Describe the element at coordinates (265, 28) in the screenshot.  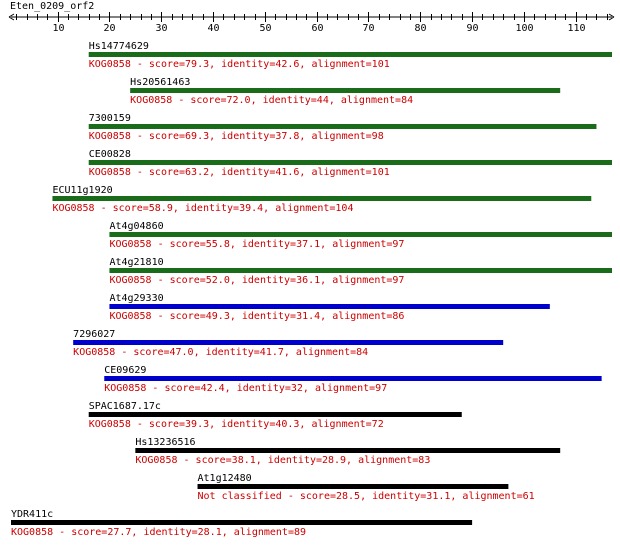
I see `ruler-tick-label: 50` at that location.